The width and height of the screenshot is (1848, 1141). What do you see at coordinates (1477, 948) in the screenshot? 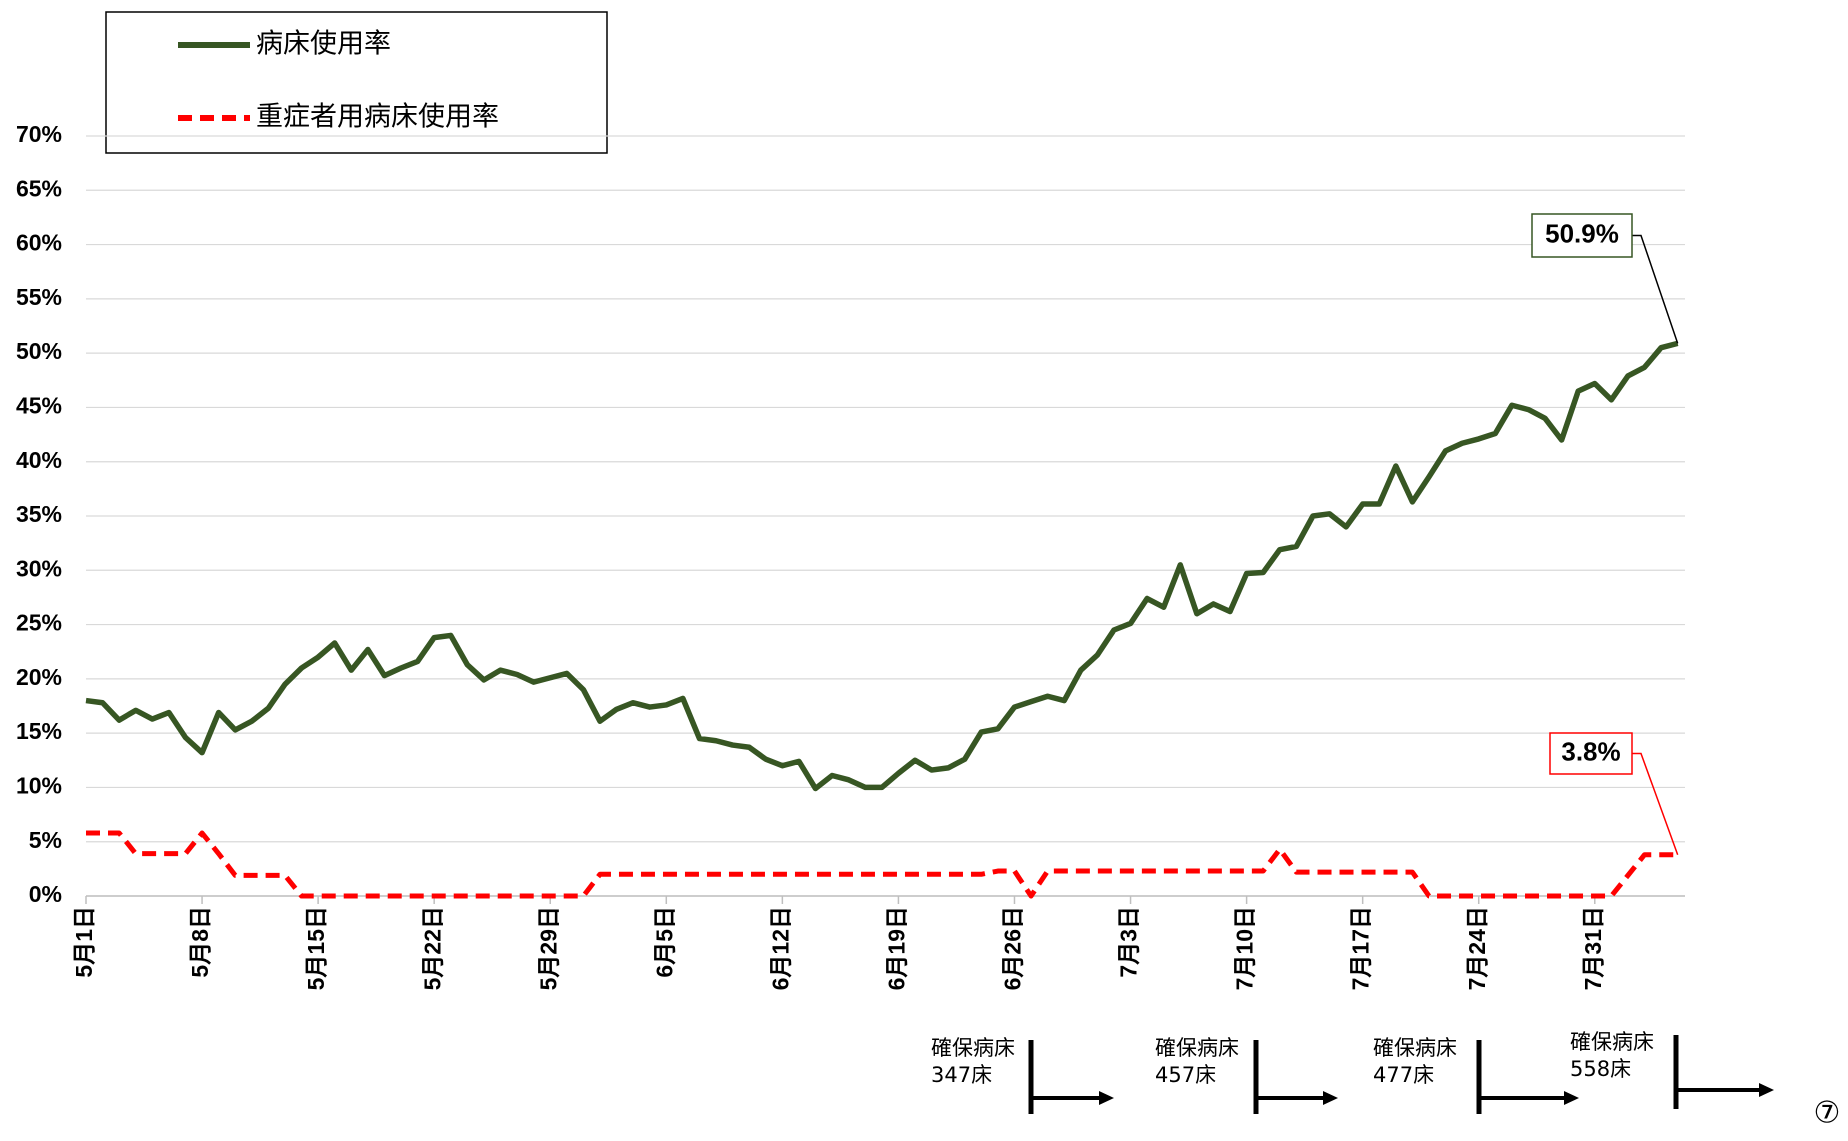
I see `x-tick-label: 7月24日` at bounding box center [1477, 948].